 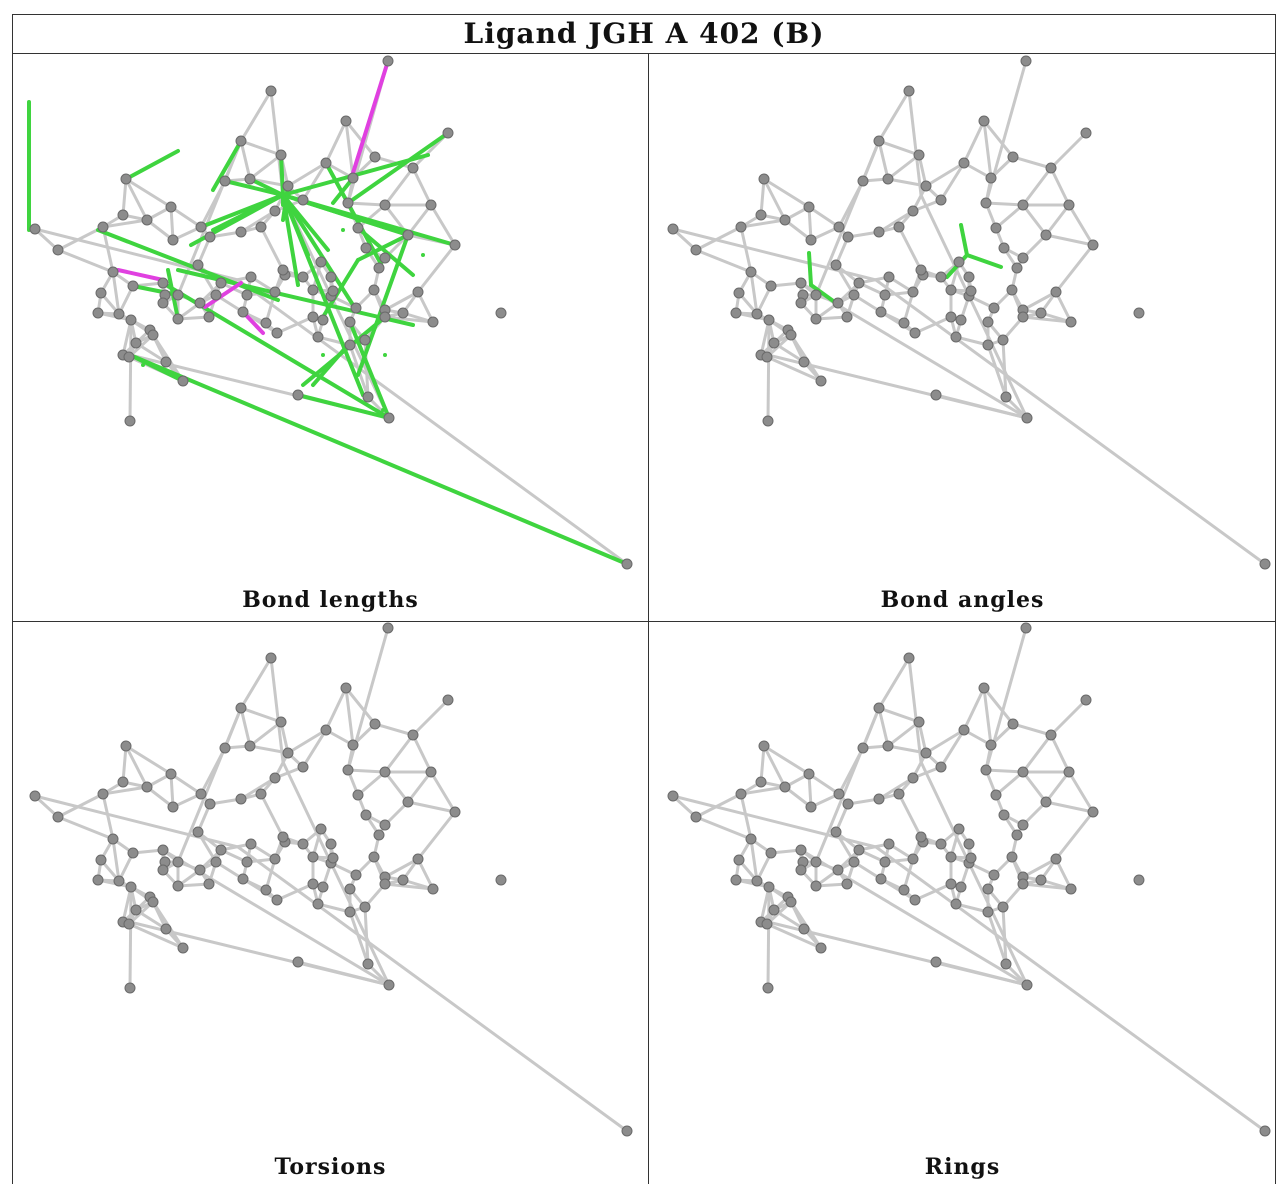 What do you see at coordinates (810, 269) in the screenshot?
I see `angle-outlier` at bounding box center [810, 269].